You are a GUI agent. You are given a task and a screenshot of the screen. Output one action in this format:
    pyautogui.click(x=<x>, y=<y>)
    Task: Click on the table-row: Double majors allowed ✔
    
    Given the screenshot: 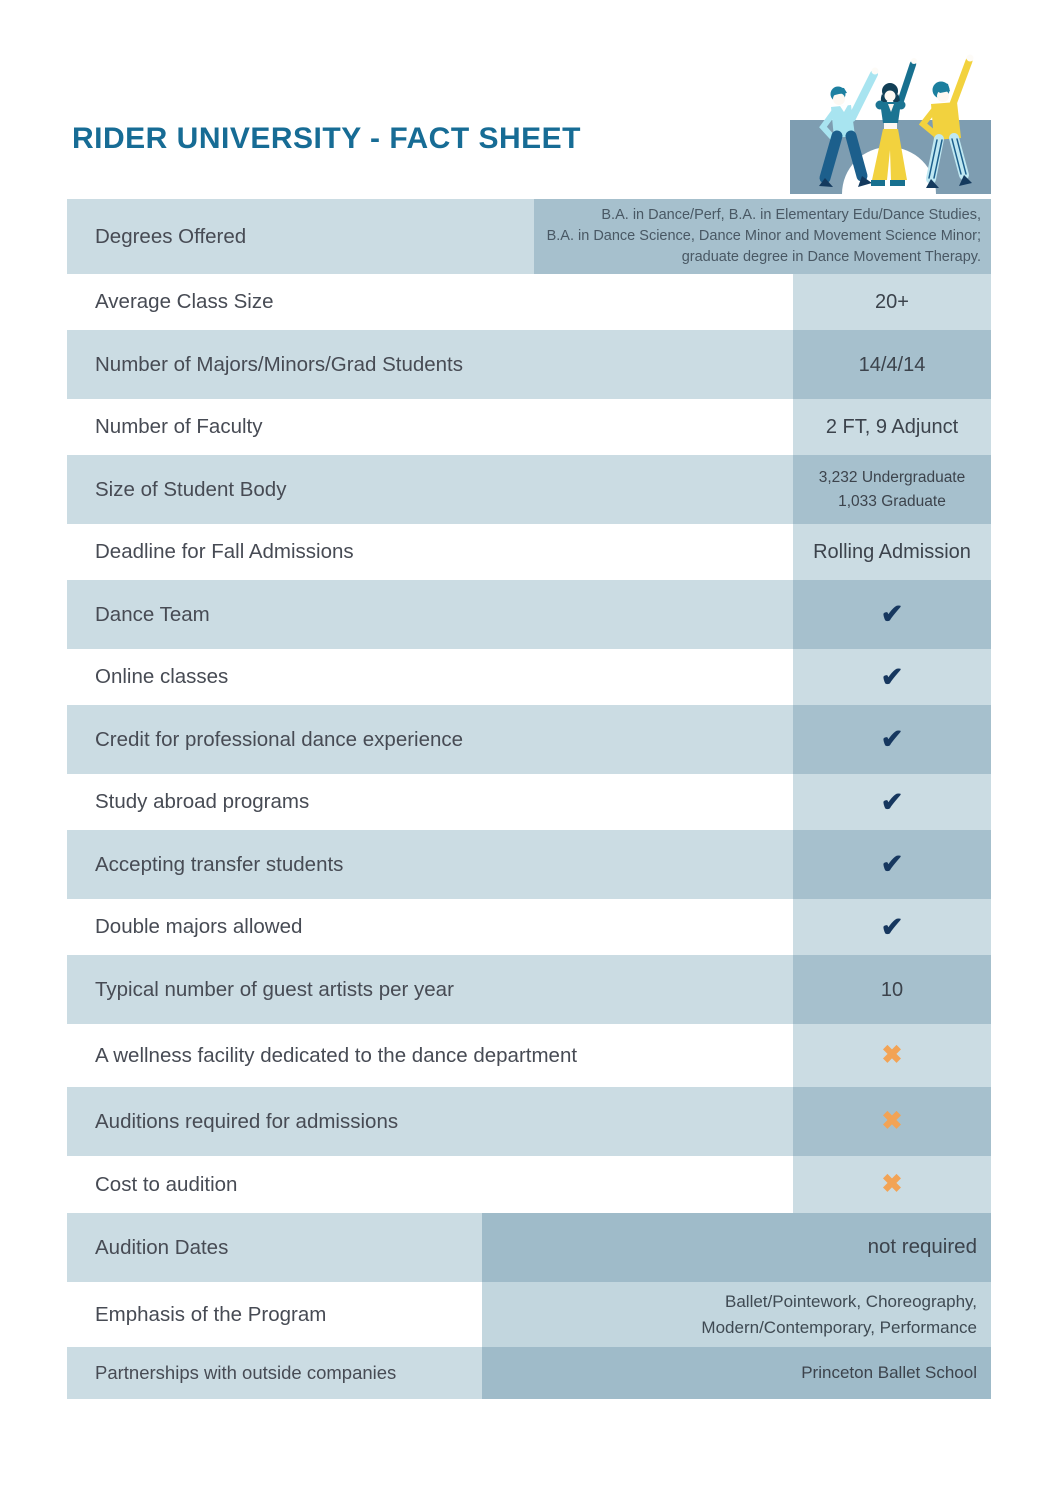 What is the action you would take?
    pyautogui.click(x=529, y=927)
    